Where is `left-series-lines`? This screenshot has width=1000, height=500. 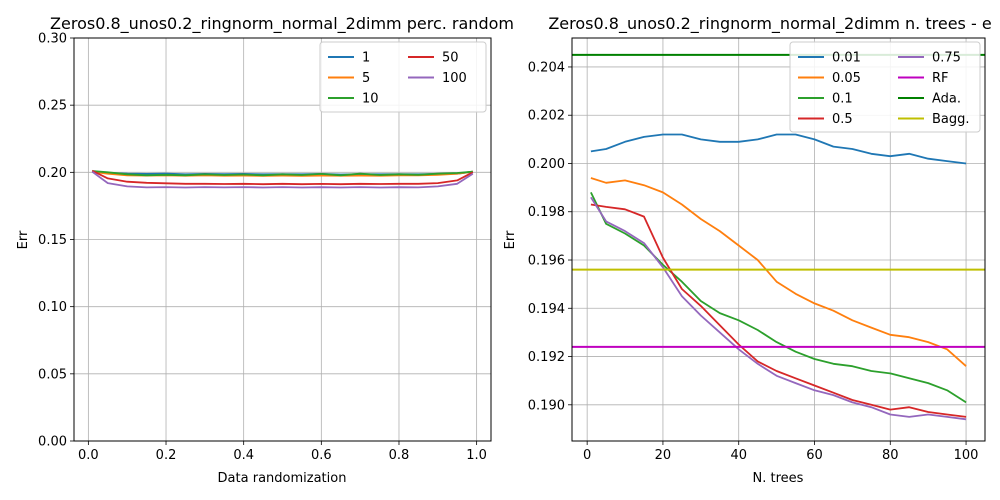
left-series-lines is located at coordinates (282, 179).